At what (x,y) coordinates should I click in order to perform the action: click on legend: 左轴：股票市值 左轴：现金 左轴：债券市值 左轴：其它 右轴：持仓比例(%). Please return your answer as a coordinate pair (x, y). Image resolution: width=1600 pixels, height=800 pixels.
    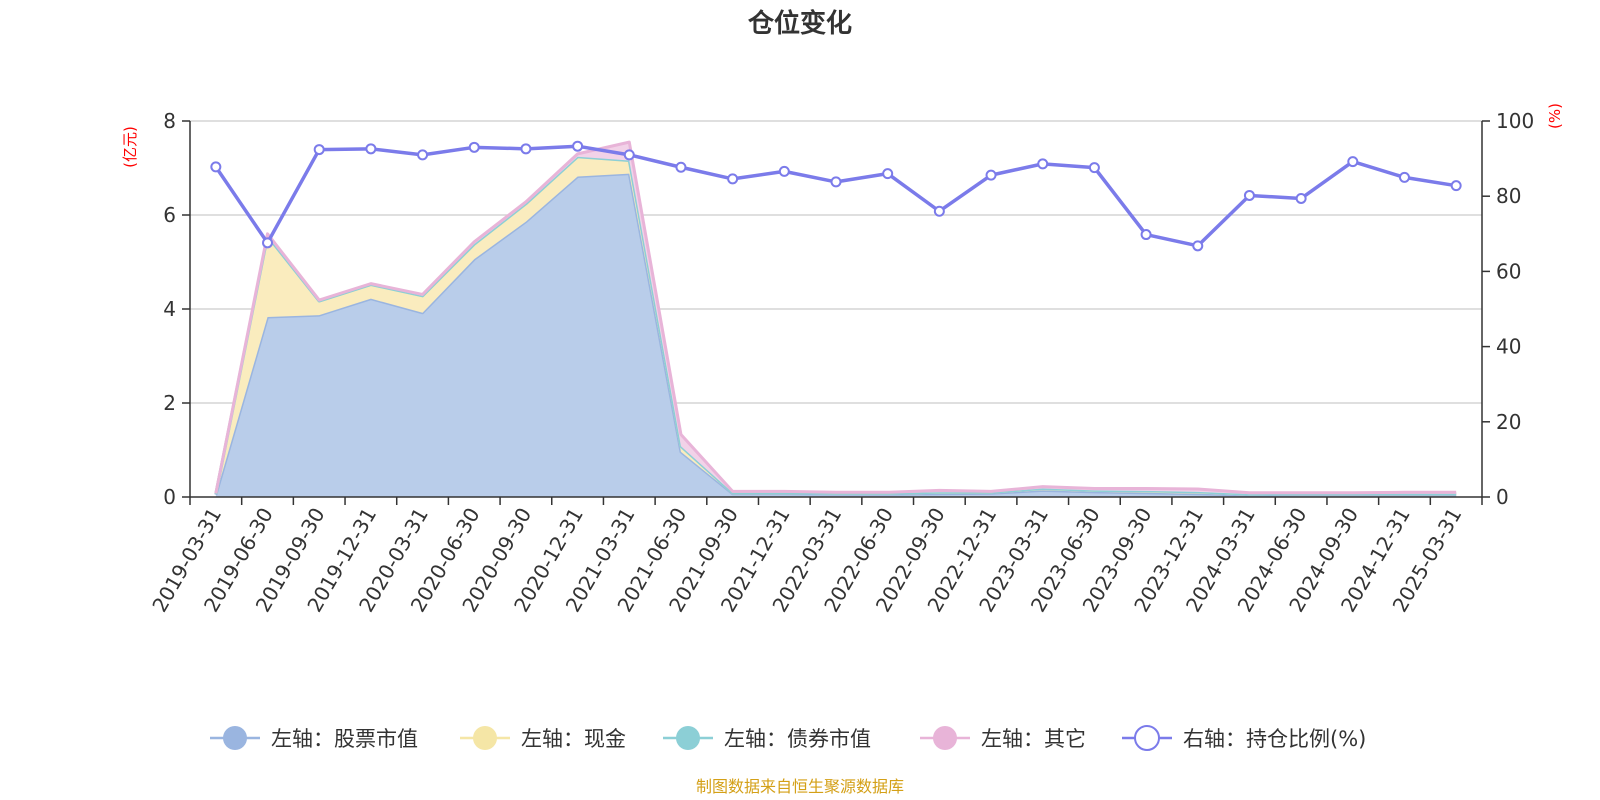
    Looking at the image, I should click on (788, 738).